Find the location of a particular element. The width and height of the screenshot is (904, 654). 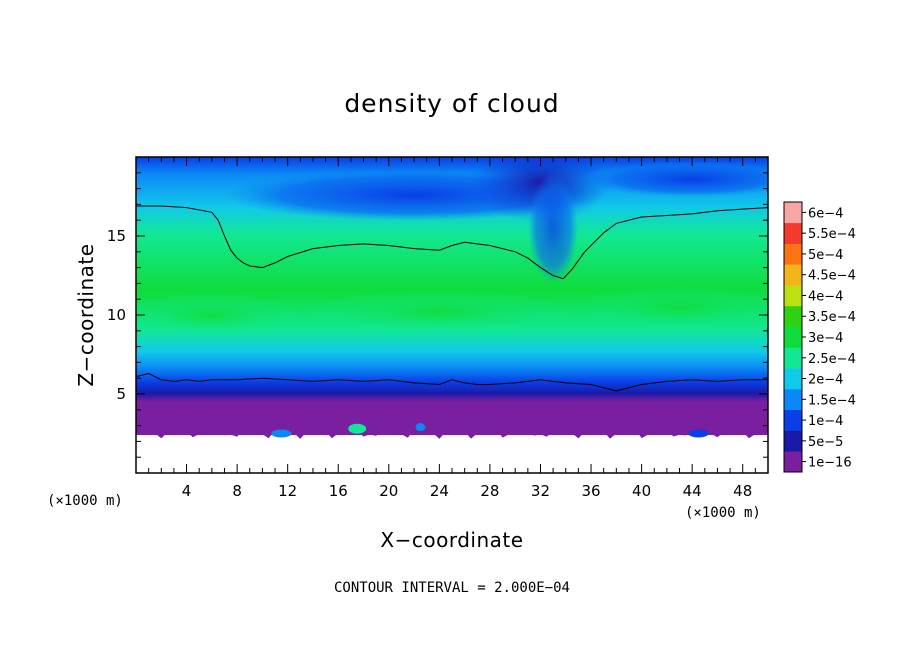

y-axis-label: Z−coordinate is located at coordinates (86, 314).